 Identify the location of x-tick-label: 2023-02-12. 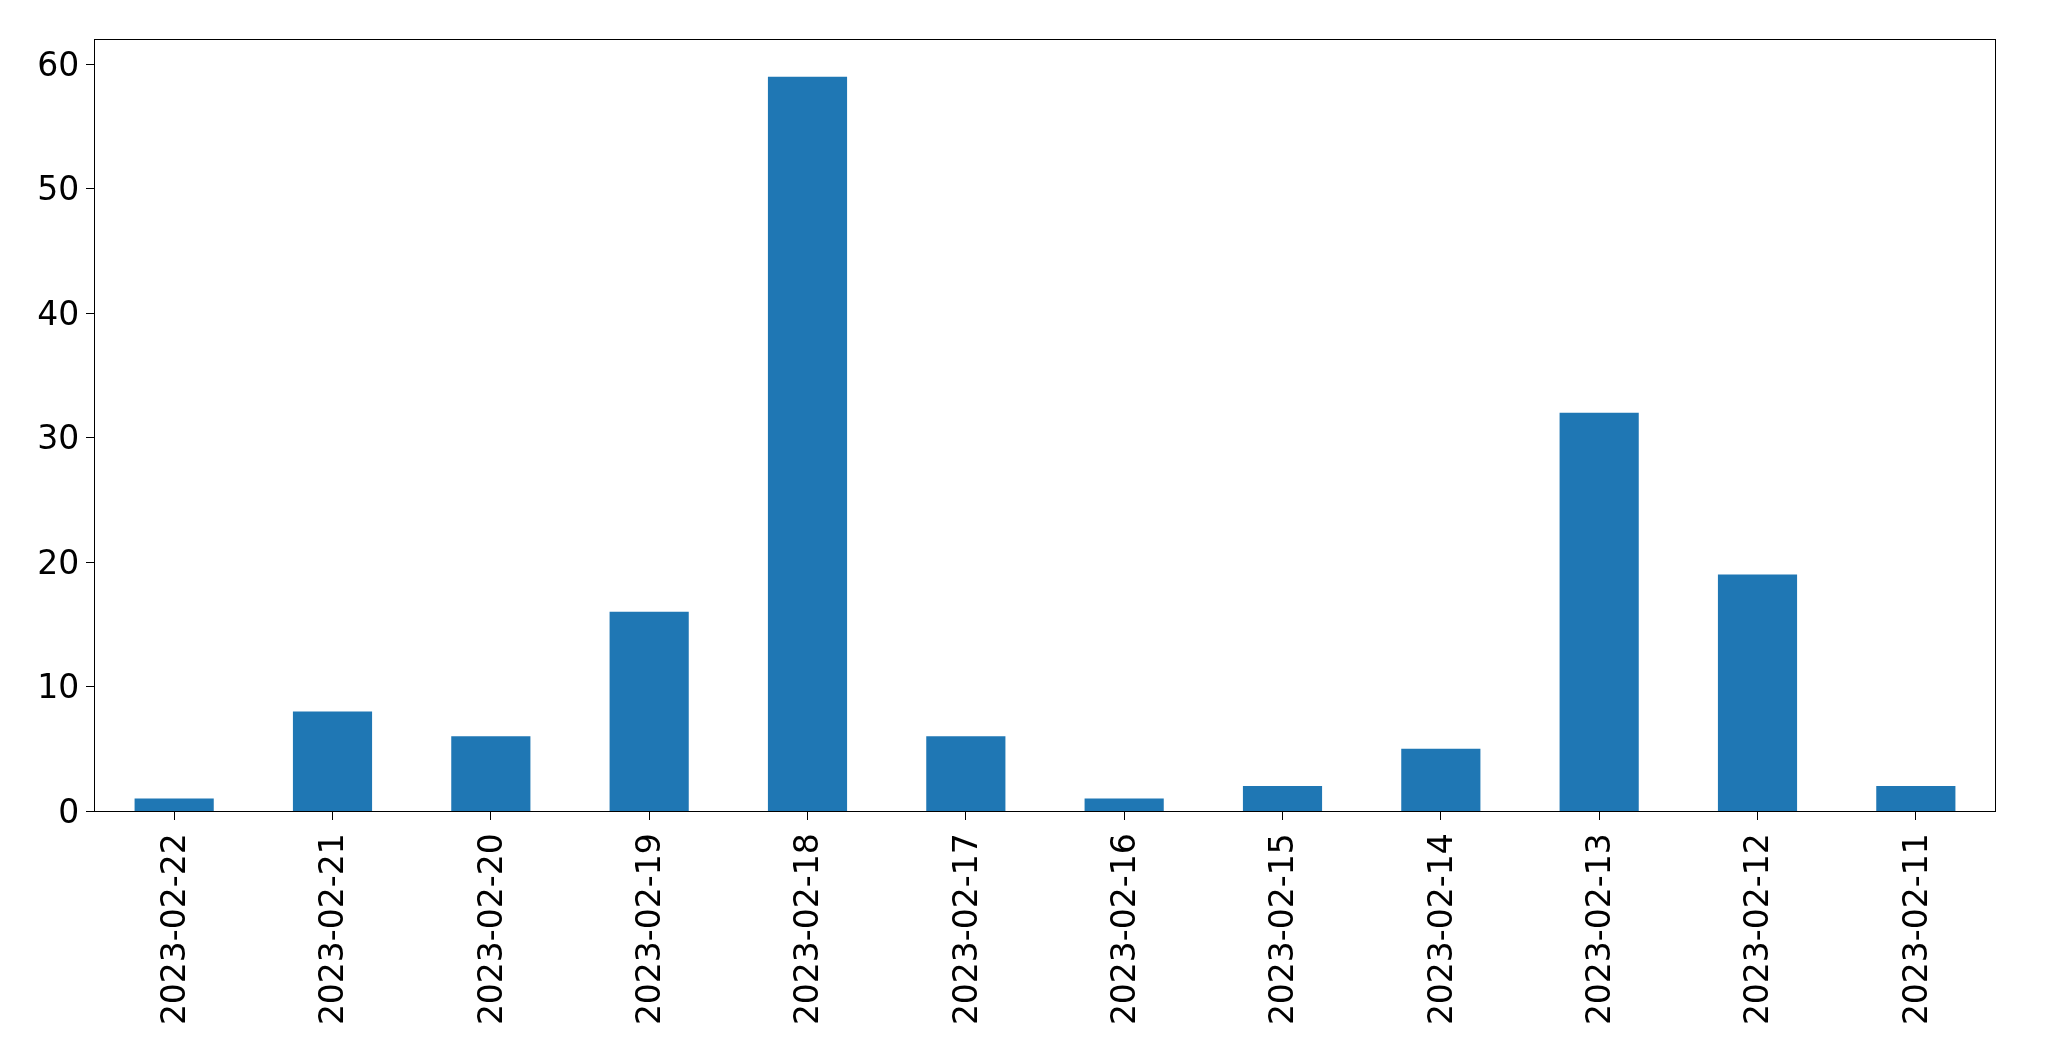
(1757, 929).